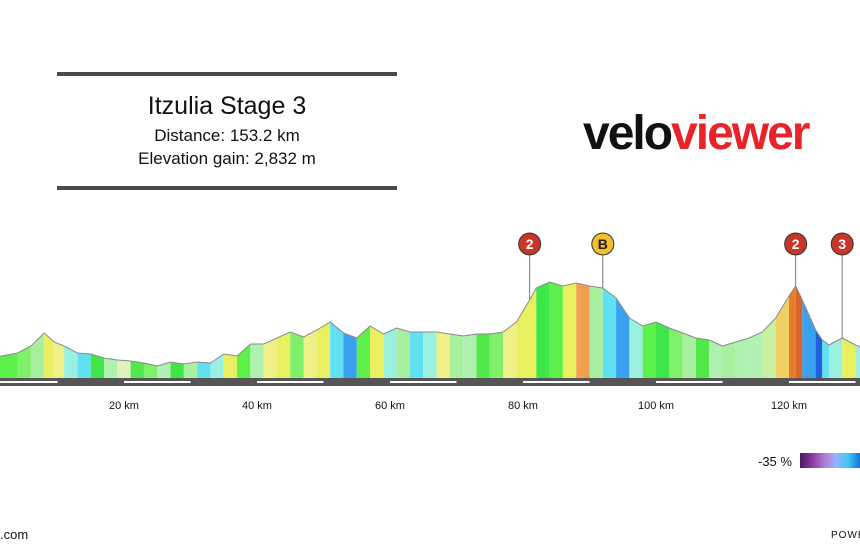  Describe the element at coordinates (628, 133) in the screenshot. I see `logo-part-velo: velo` at that location.